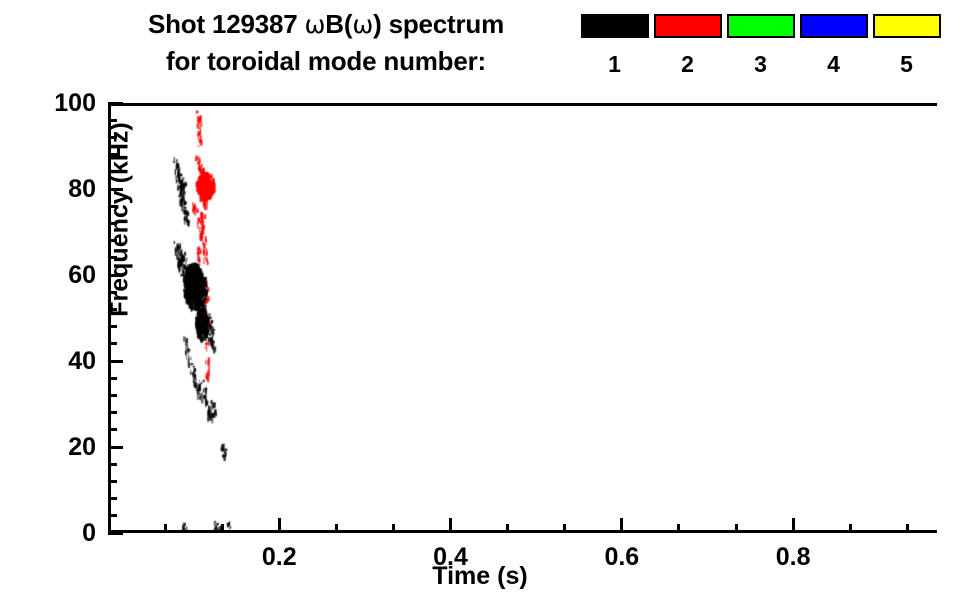 This screenshot has width=963, height=615. I want to click on x-tick-label-0.6: 0.6, so click(622, 557).